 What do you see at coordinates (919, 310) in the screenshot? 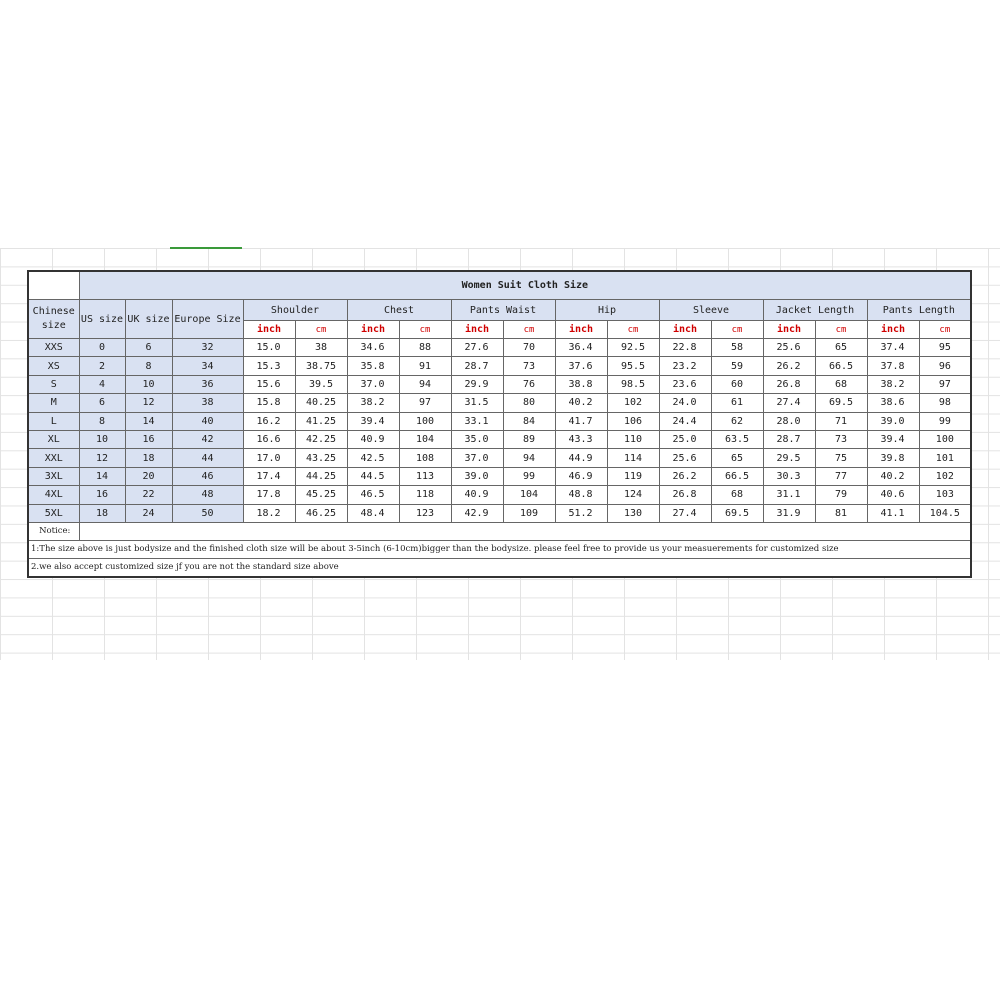
I see `header-group-pants-length: Pants Length` at bounding box center [919, 310].